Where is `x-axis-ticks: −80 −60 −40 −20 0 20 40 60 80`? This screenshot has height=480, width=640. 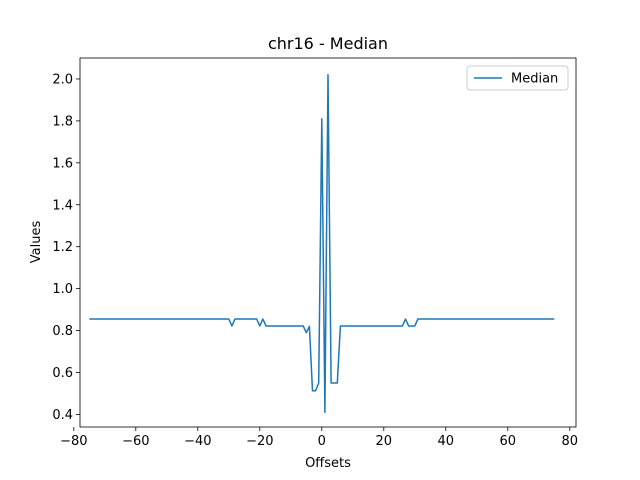
x-axis-ticks: −80 −60 −40 −20 0 20 40 60 80 is located at coordinates (319, 438).